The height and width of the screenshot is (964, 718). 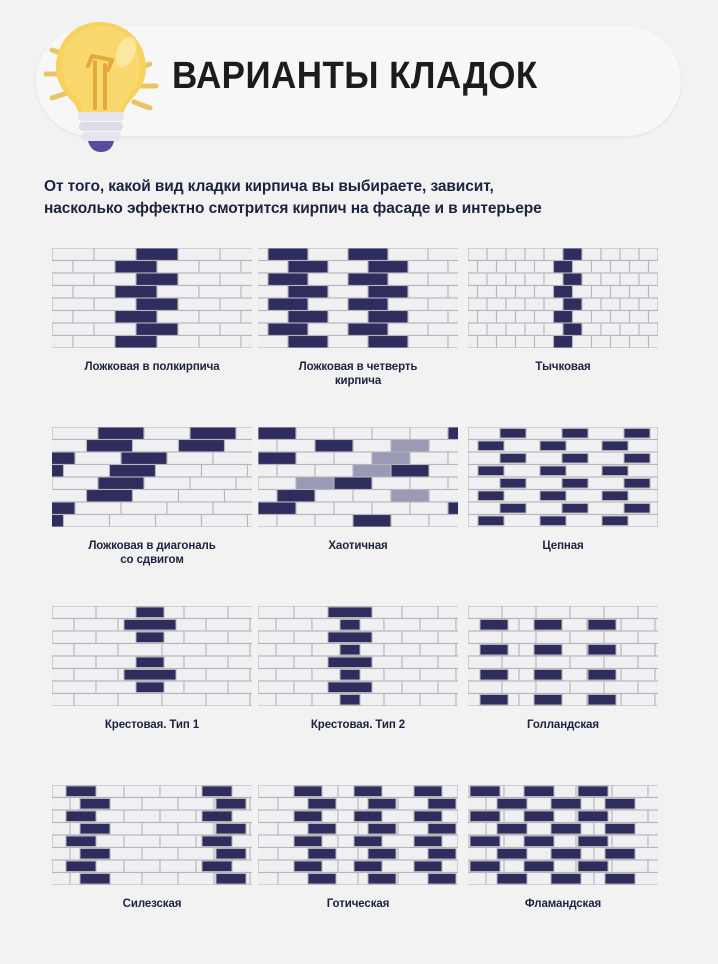 I want to click on lightbulb-icon, so click(x=103, y=82).